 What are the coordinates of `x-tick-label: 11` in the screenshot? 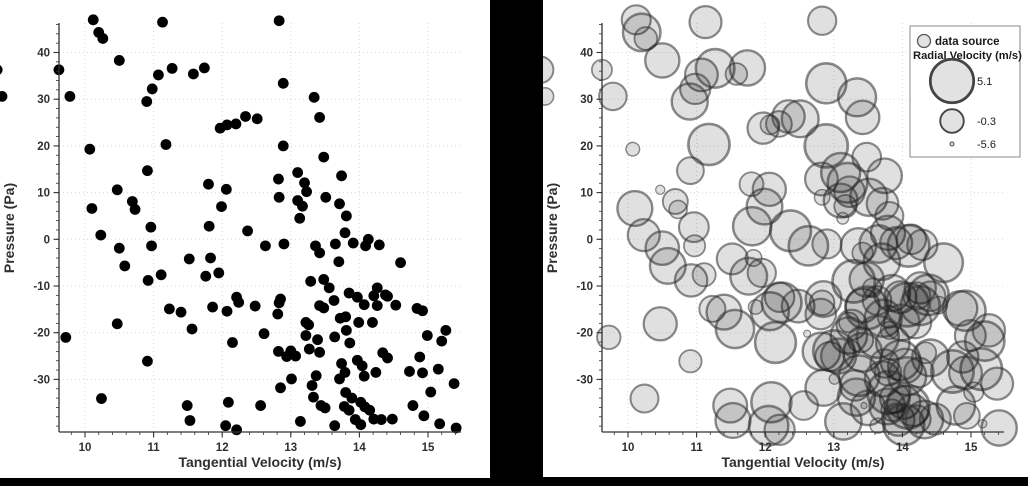 It's located at (697, 448).